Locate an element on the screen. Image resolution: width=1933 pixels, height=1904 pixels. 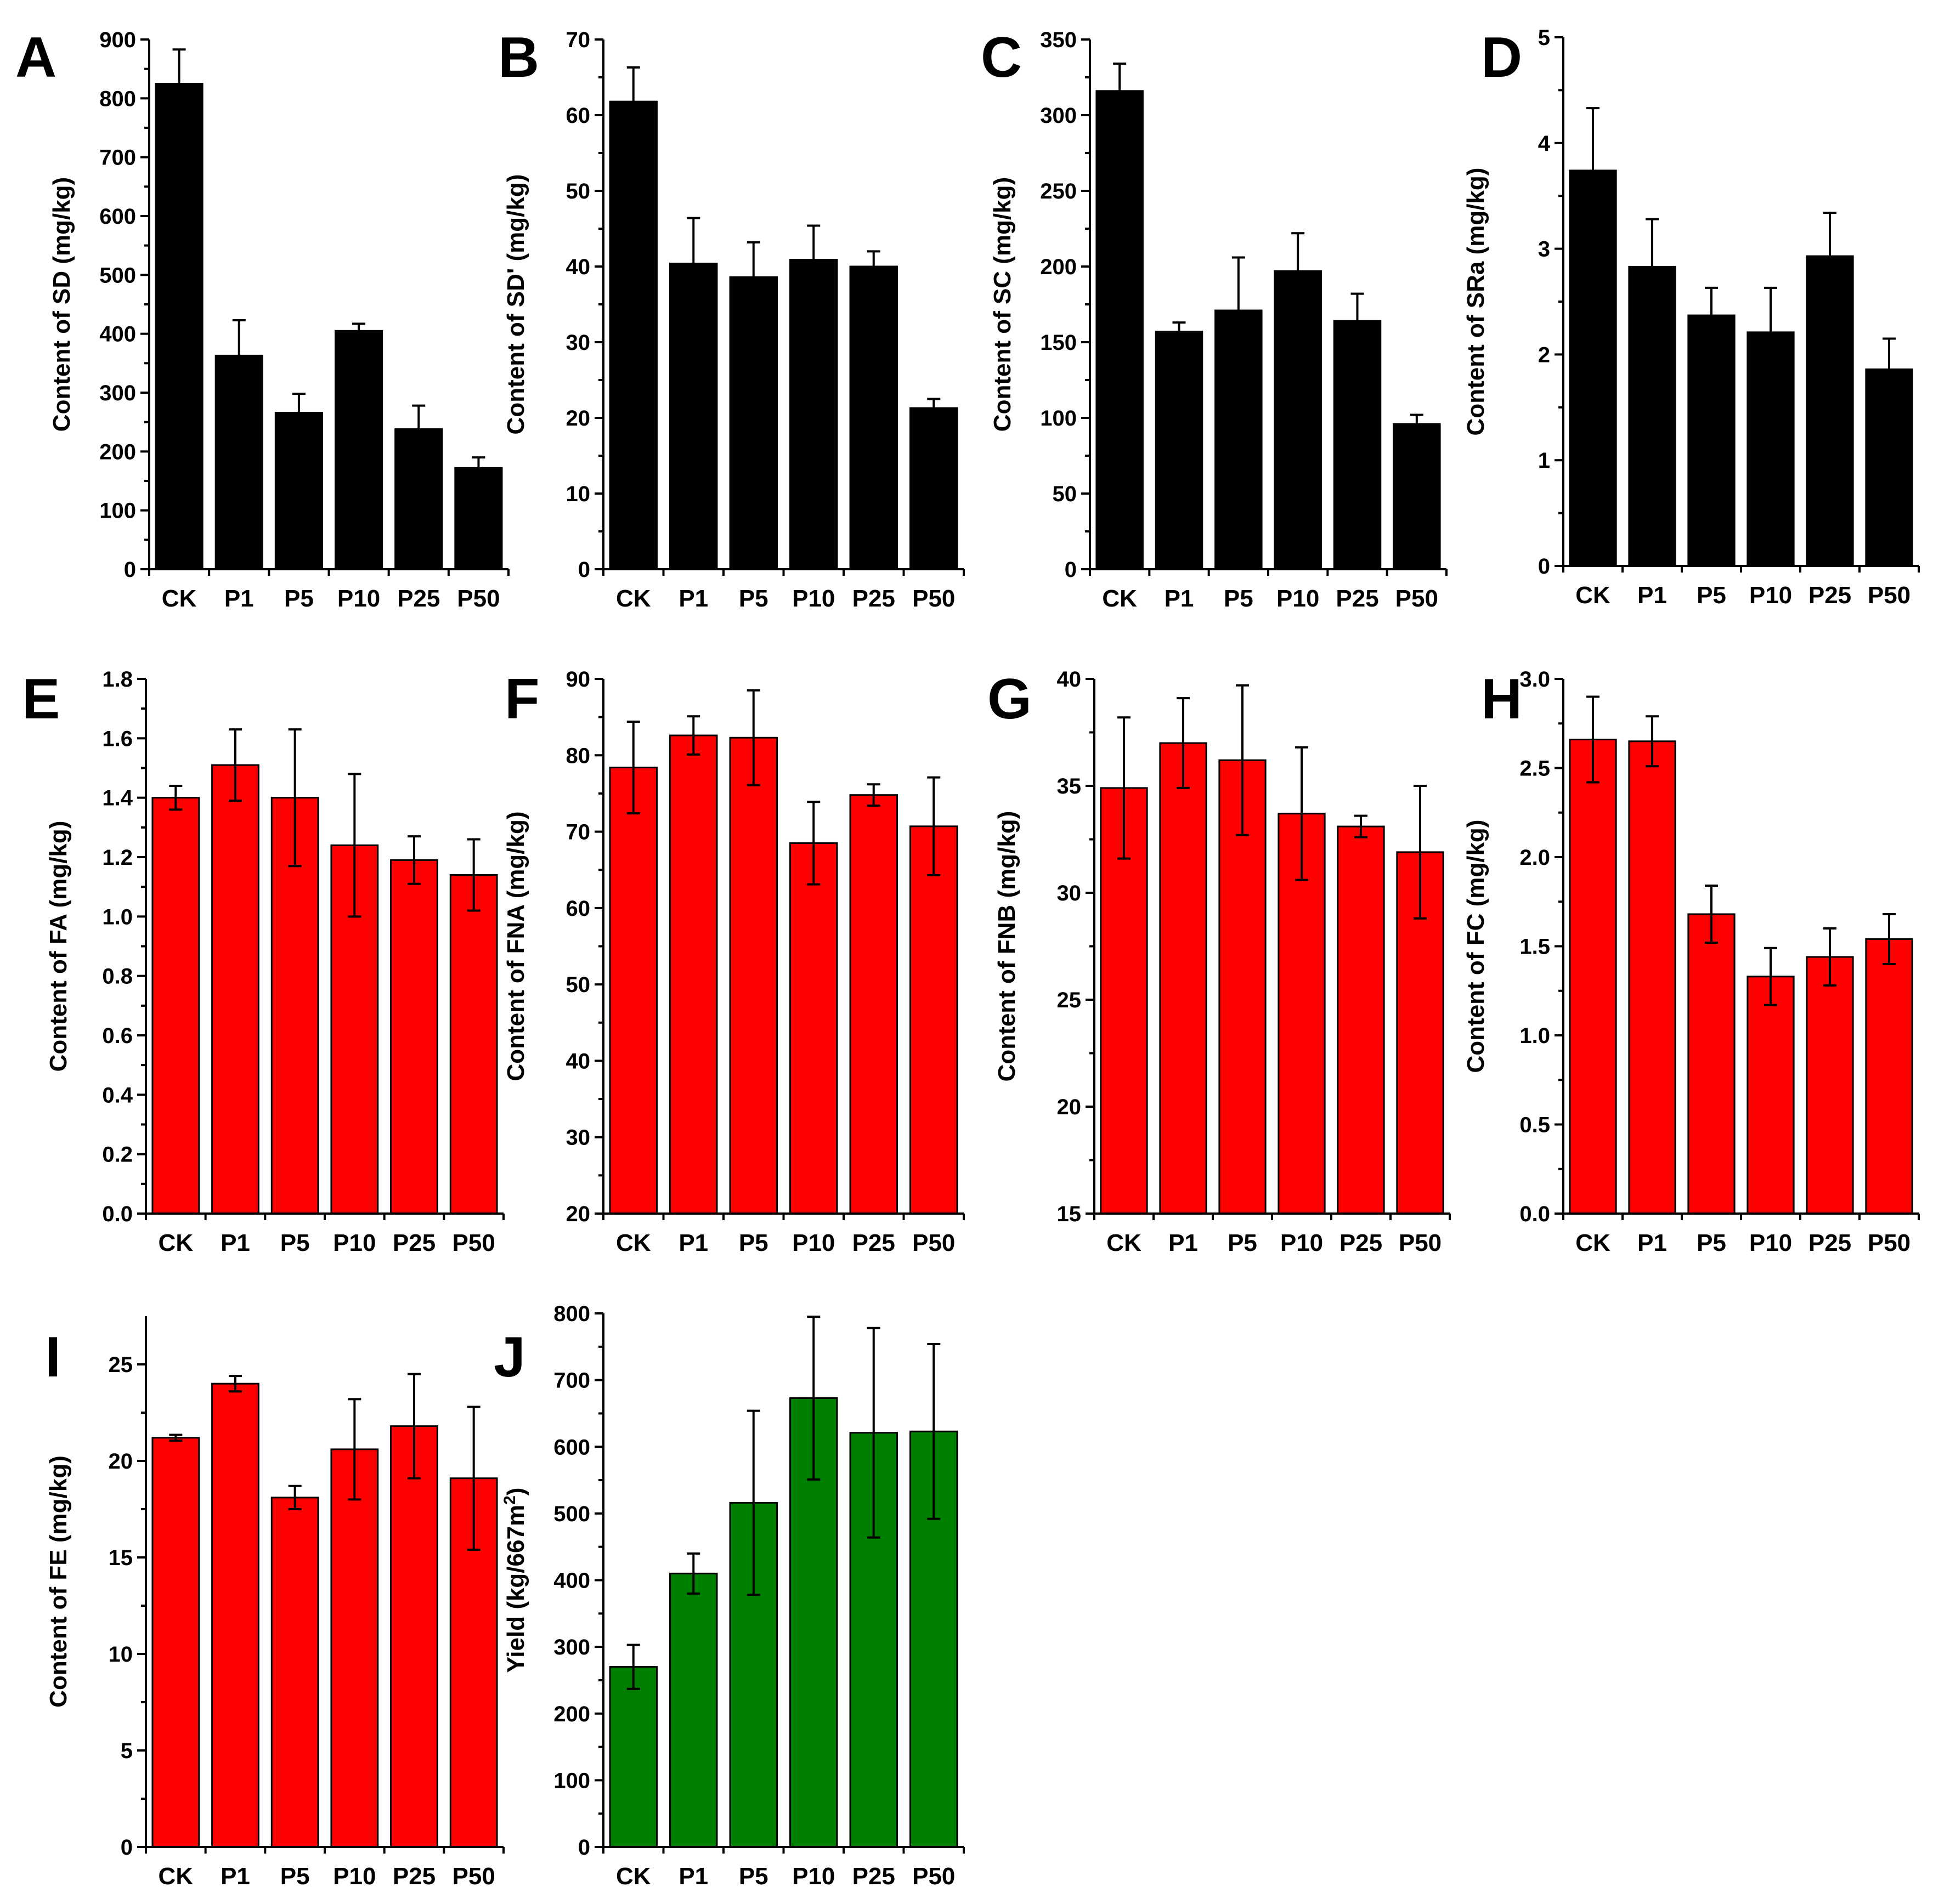
y-tick-label: 1.4 is located at coordinates (117, 798).